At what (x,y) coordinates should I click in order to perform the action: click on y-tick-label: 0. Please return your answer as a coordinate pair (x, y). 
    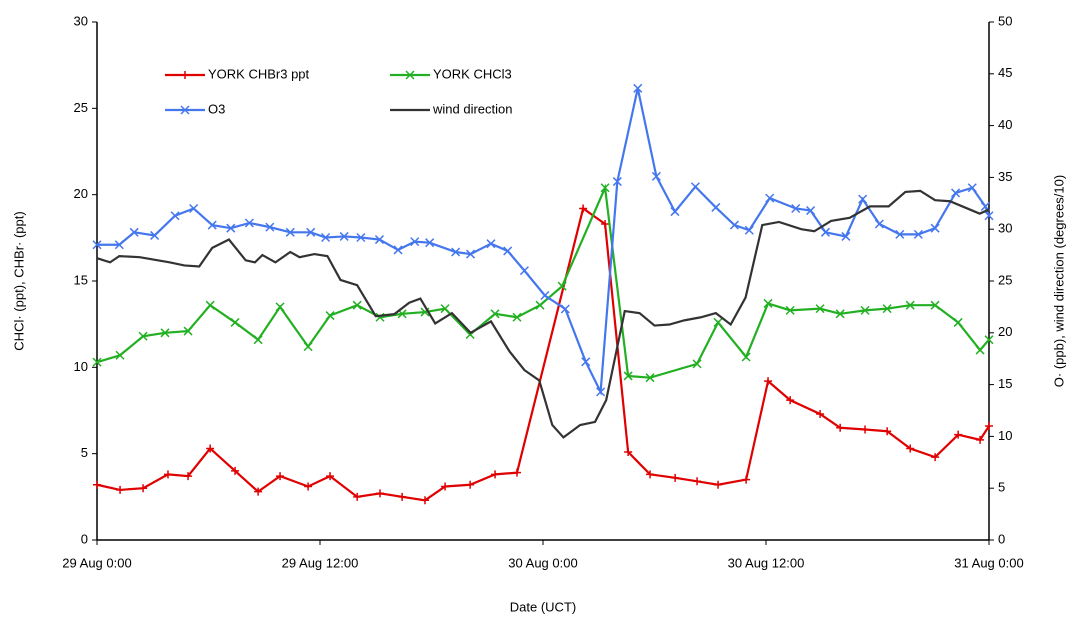
    Looking at the image, I should click on (84, 538).